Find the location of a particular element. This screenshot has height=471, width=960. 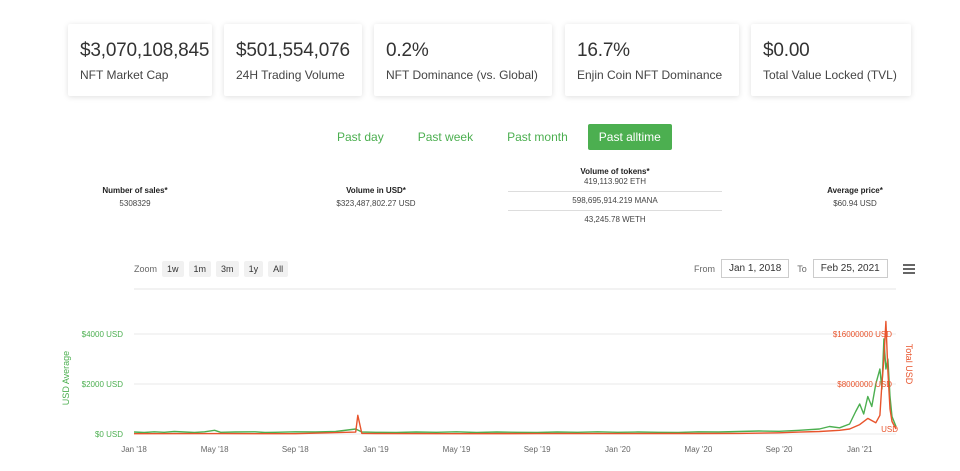

stat-card-trading-volume: $501,554,076 24H Trading Volume is located at coordinates (293, 60).